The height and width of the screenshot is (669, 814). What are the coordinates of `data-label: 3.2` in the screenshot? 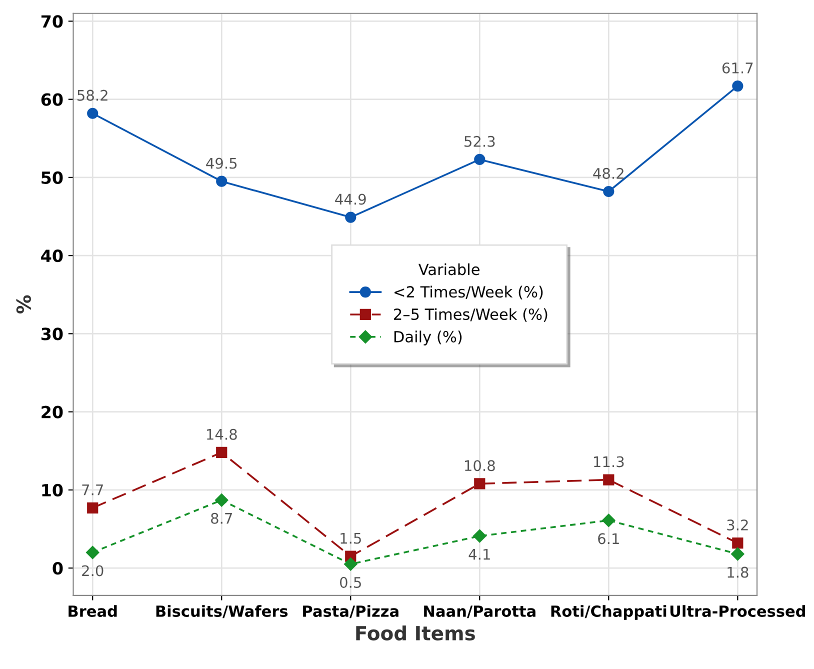 It's located at (737, 525).